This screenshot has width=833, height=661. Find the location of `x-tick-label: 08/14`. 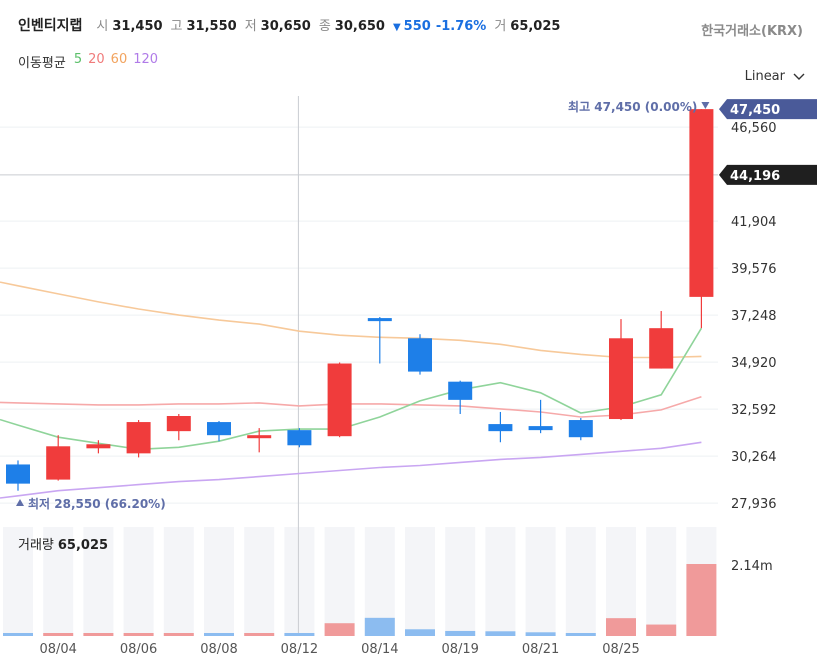

x-tick-label: 08/14 is located at coordinates (379, 649).